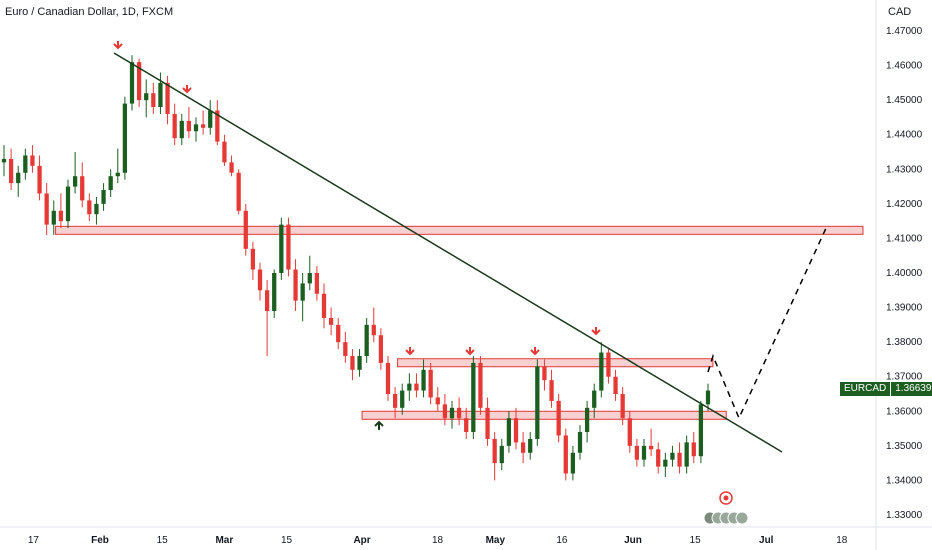 Image resolution: width=932 pixels, height=550 pixels. What do you see at coordinates (100, 540) in the screenshot?
I see `x-tick-label: Feb` at bounding box center [100, 540].